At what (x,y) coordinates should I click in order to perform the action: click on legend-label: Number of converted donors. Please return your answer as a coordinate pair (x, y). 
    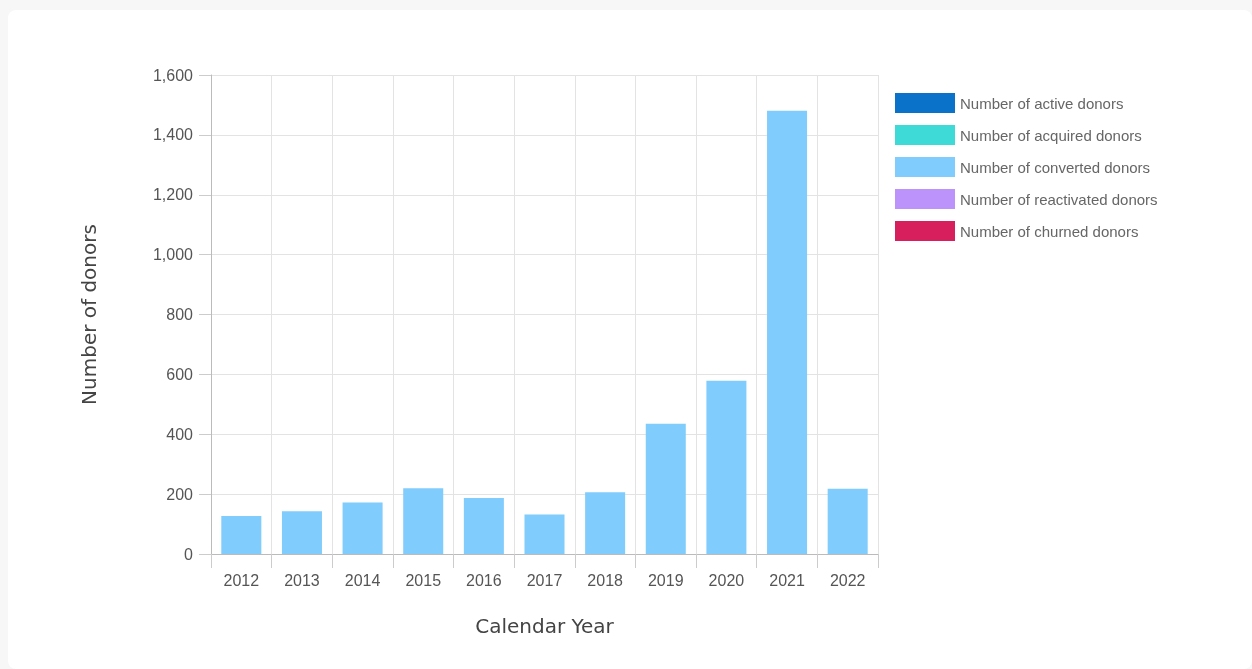
    Looking at the image, I should click on (1055, 167).